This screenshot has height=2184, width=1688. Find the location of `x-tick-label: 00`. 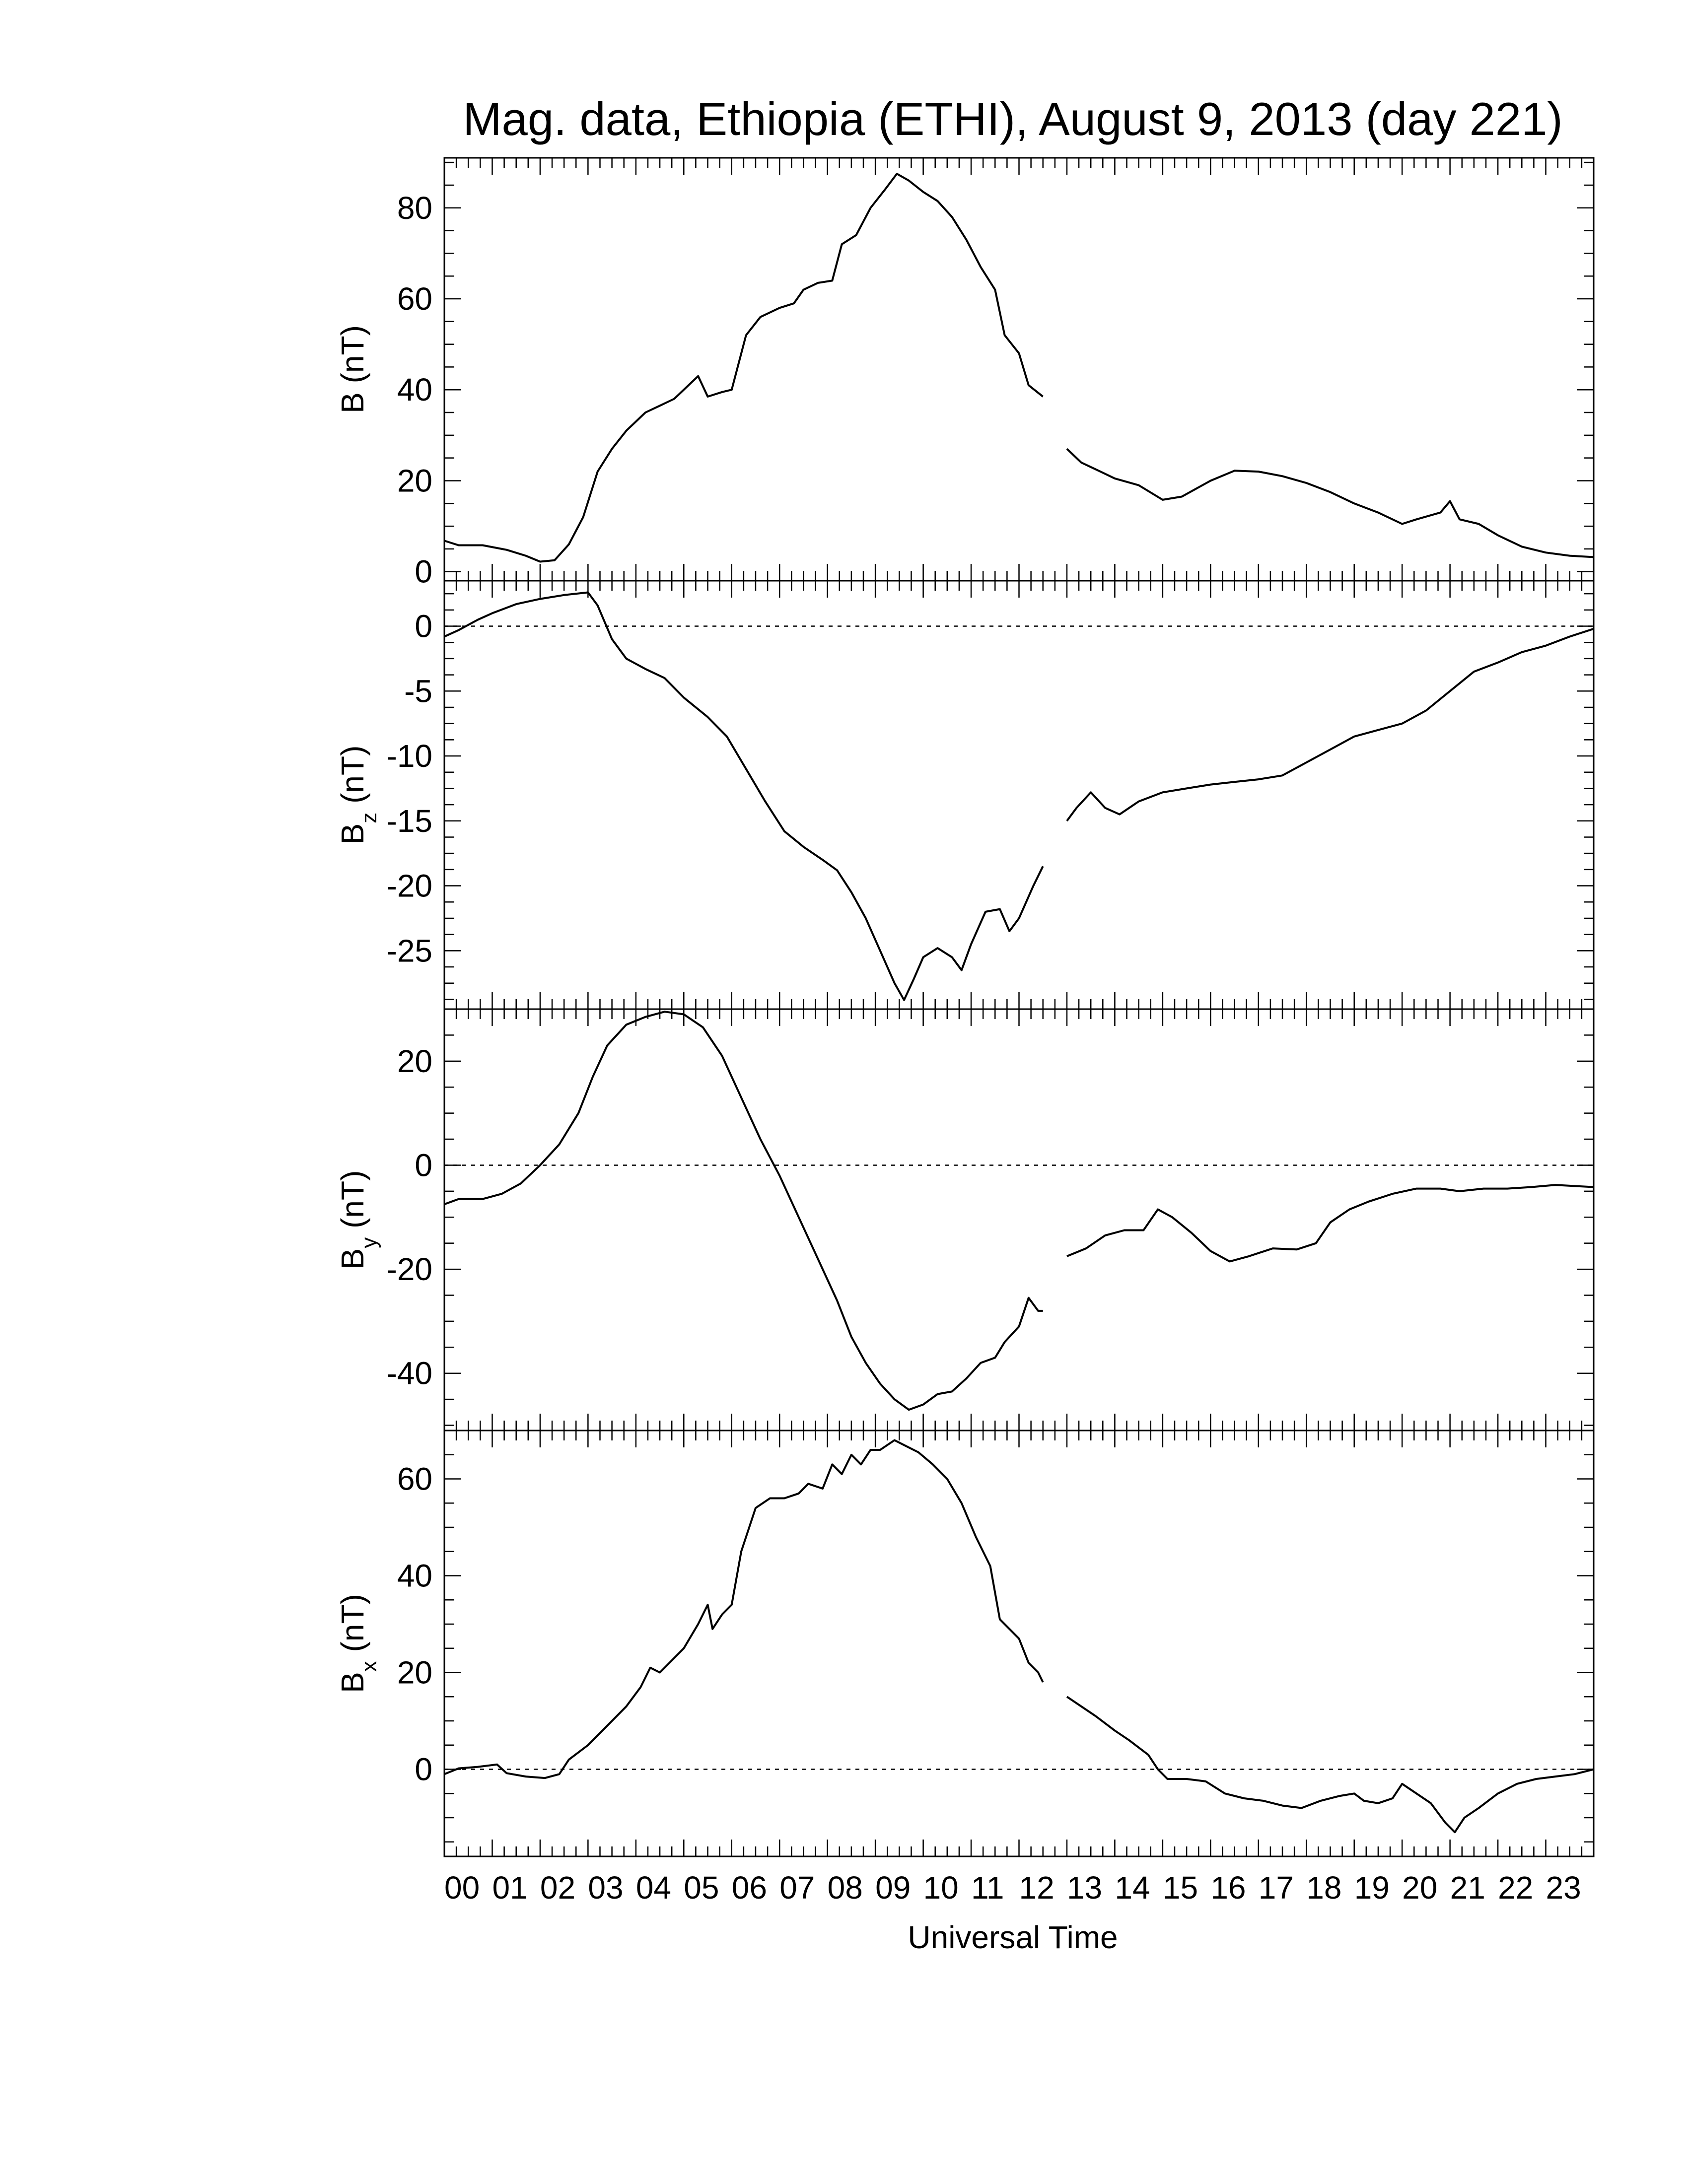

x-tick-label: 00 is located at coordinates (462, 1888).